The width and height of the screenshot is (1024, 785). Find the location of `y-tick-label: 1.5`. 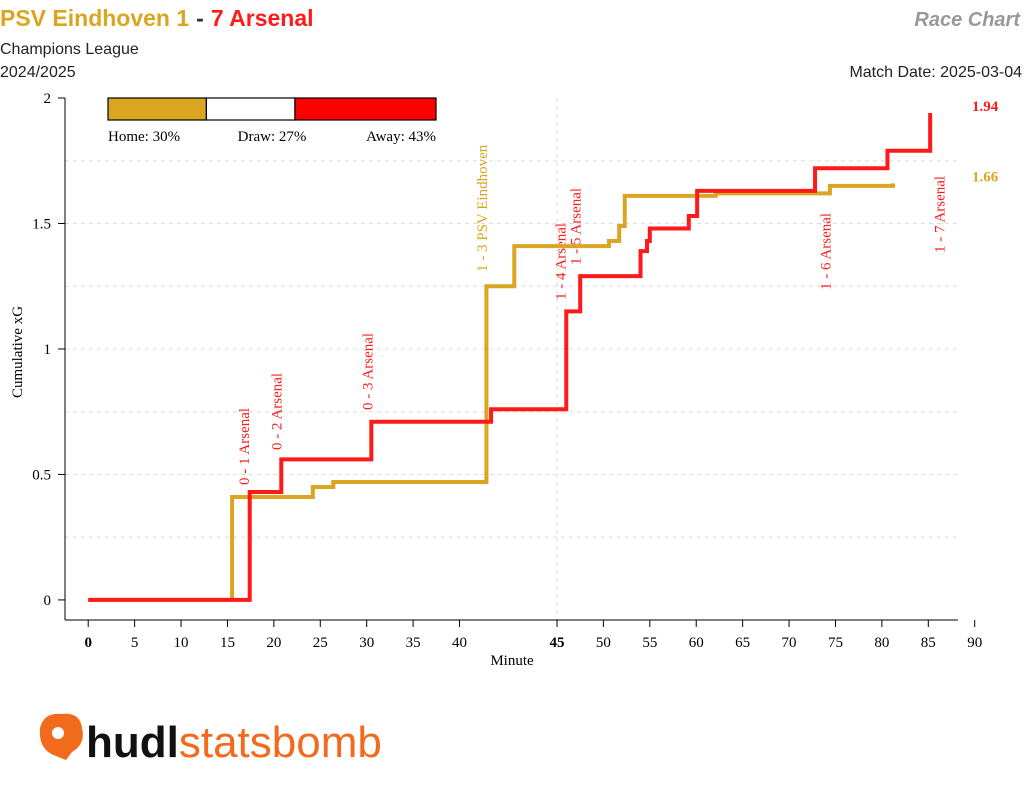

y-tick-label: 1.5 is located at coordinates (41, 224).